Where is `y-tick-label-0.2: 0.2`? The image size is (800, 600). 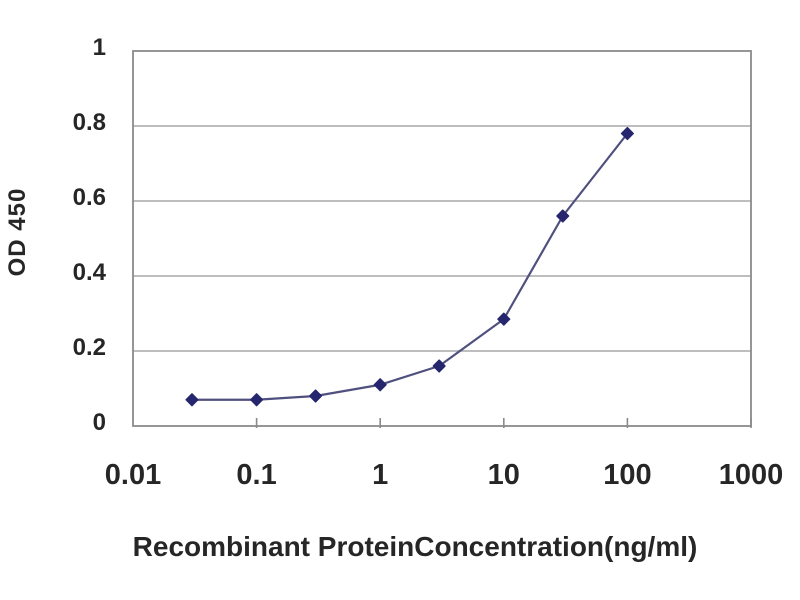 y-tick-label-0.2: 0.2 is located at coordinates (89, 347).